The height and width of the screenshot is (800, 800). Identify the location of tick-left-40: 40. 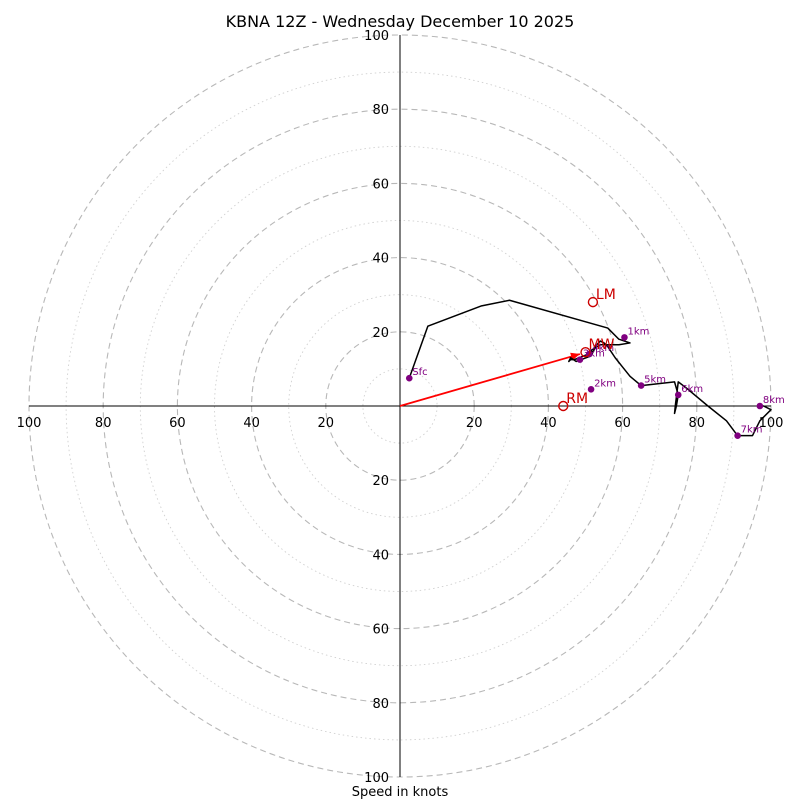
(251, 423).